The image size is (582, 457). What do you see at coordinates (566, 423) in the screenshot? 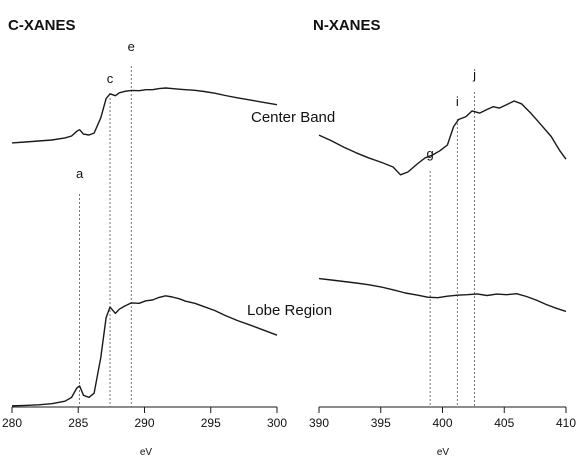
I see `n-xanes-x-tick-label: 410` at bounding box center [566, 423].